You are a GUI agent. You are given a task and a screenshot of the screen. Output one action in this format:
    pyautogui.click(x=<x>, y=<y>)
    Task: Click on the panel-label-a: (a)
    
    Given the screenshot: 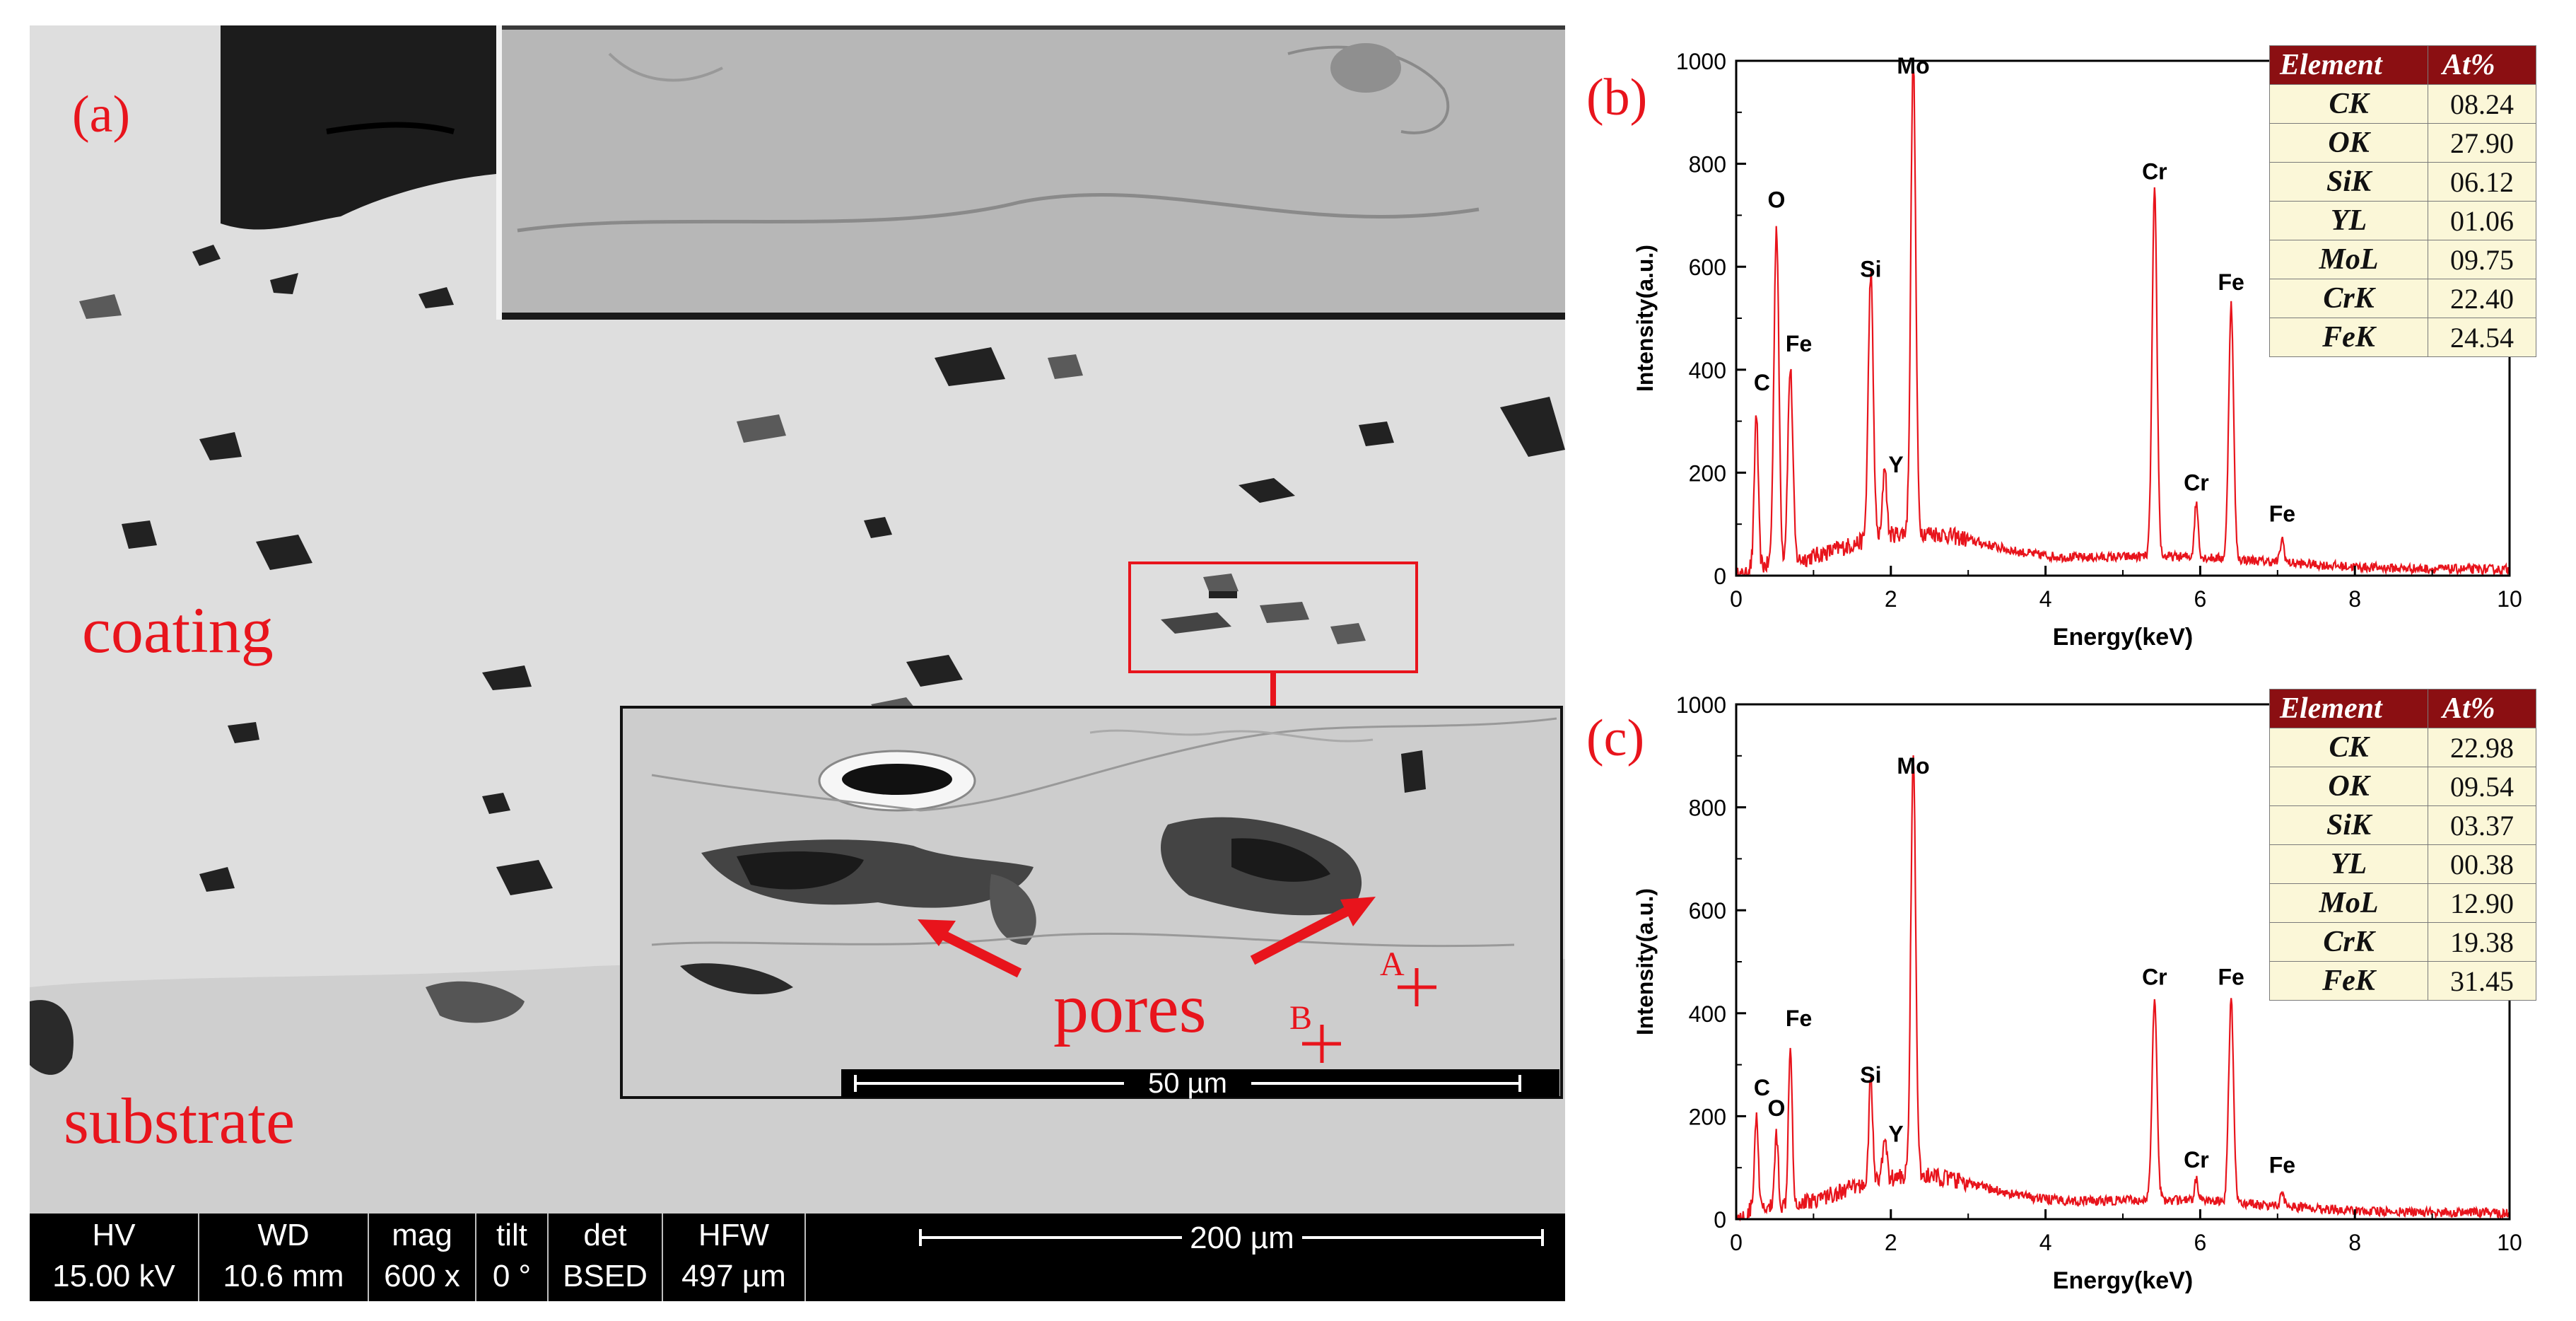 What is the action you would take?
    pyautogui.click(x=102, y=115)
    